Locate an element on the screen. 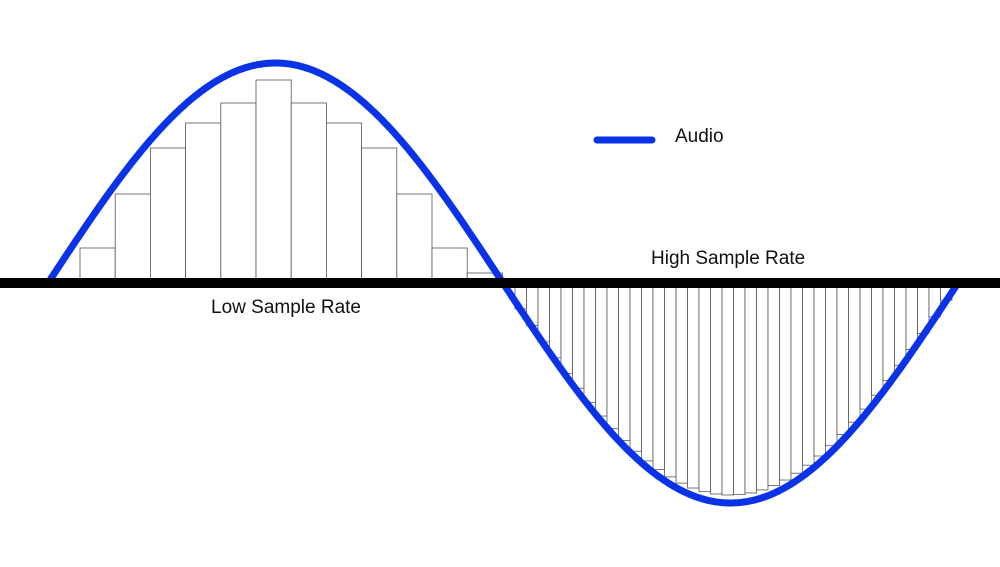 The image size is (1000, 567). legend-label: Audio is located at coordinates (699, 136).